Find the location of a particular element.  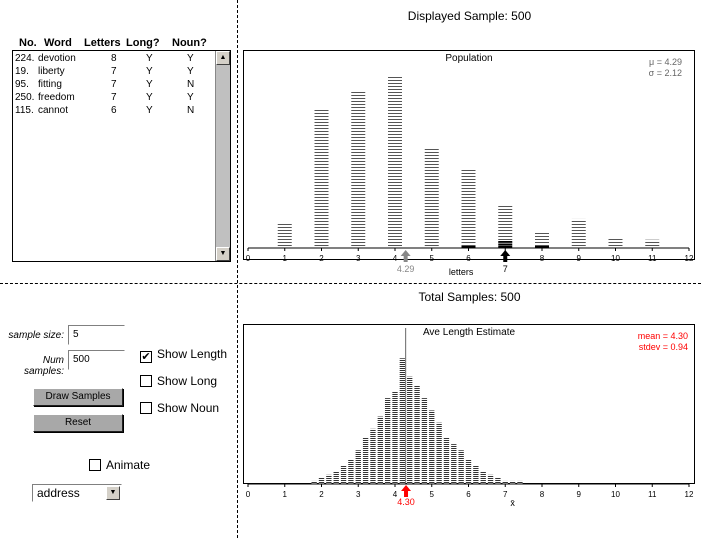

animate-checkbox: Animate is located at coordinates (119, 465).